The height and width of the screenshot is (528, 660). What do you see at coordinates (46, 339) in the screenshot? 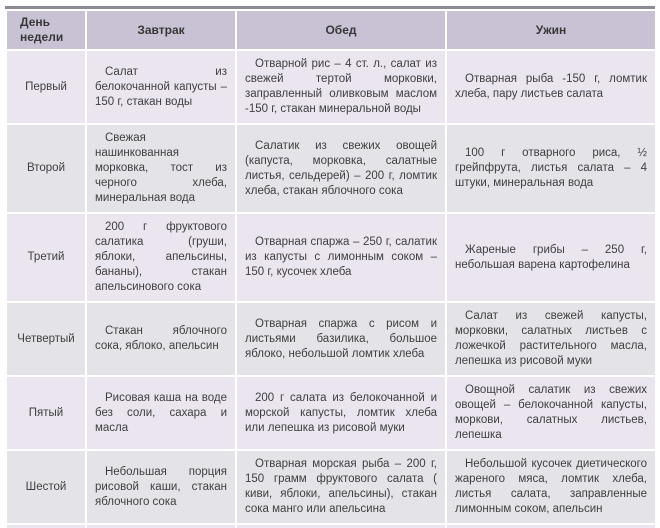
I see `day-cell: Четвертый` at bounding box center [46, 339].